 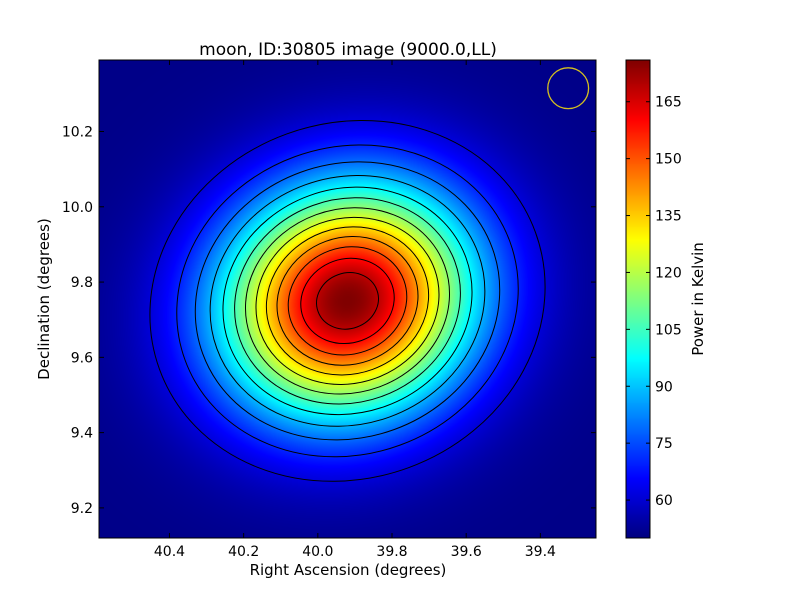 What do you see at coordinates (348, 50) in the screenshot?
I see `chart-title: moon, ID:30805 image (9000.0,LL)` at bounding box center [348, 50].